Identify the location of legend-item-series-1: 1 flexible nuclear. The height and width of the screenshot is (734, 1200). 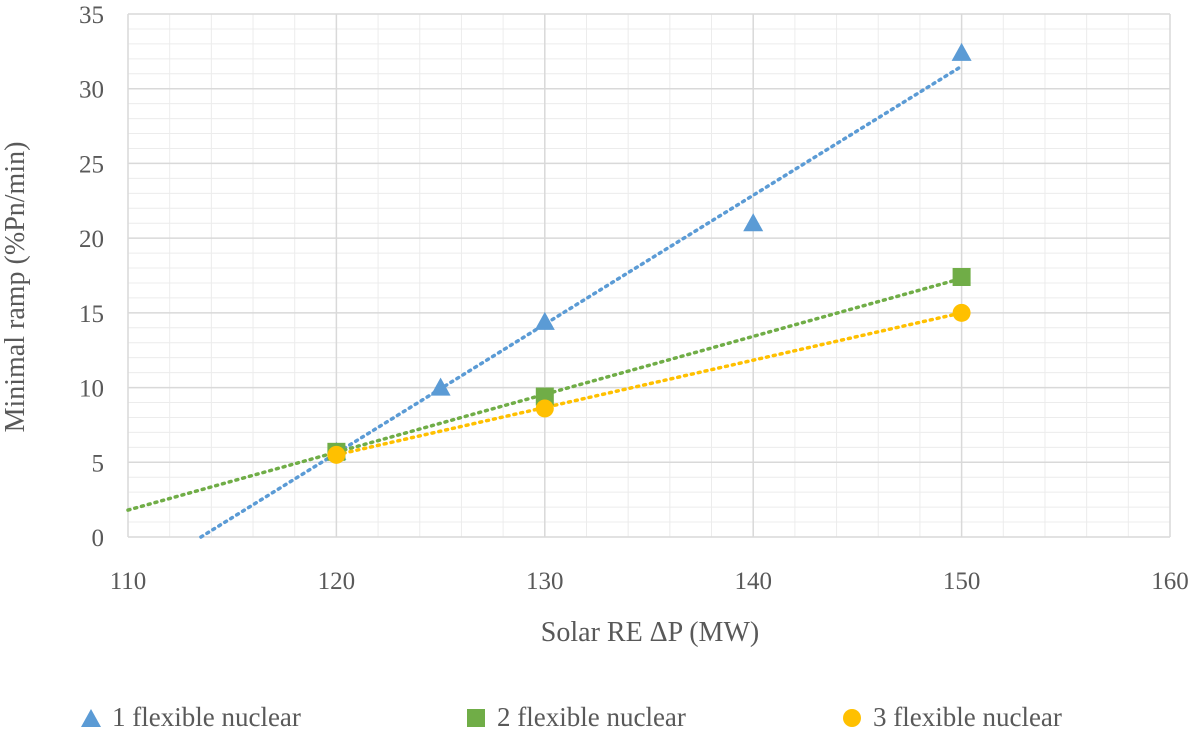
(190, 717).